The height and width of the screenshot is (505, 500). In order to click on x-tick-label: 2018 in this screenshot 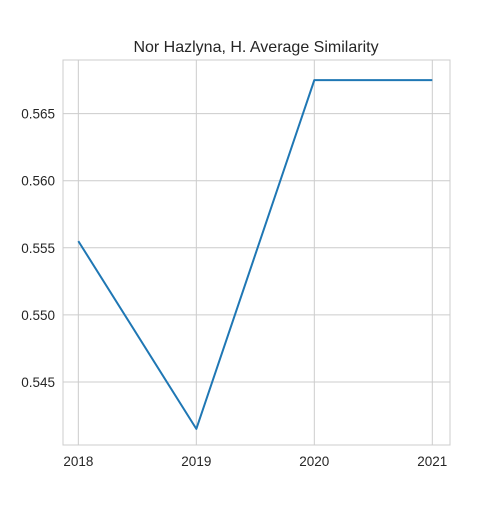, I will do `click(78, 461)`.